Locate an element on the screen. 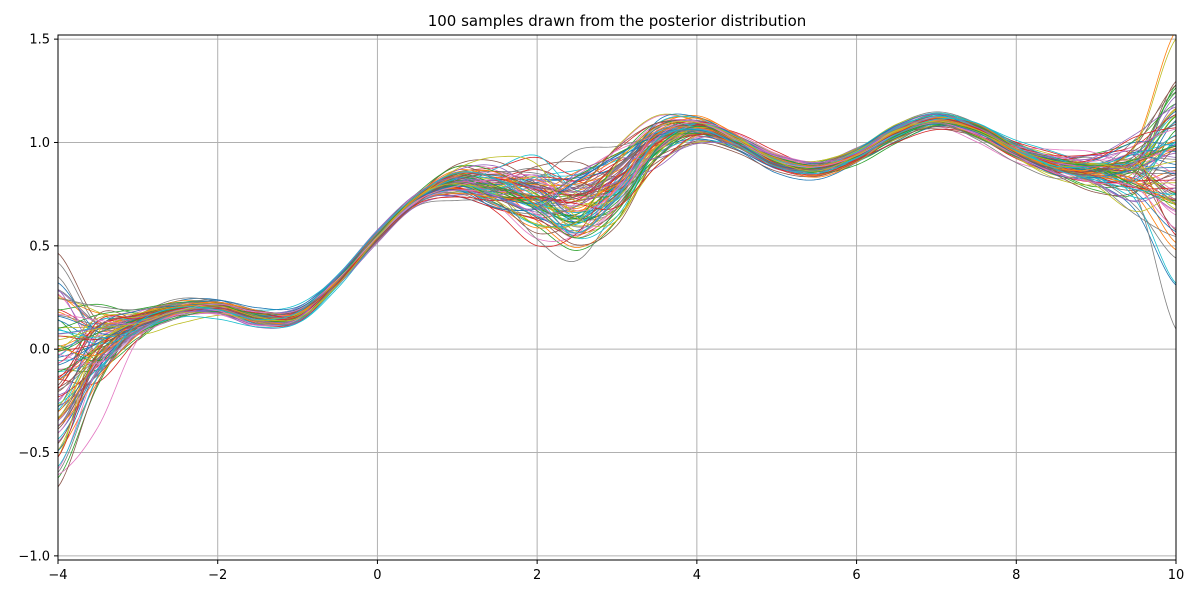  x-tick-label: 8 is located at coordinates (1016, 575).